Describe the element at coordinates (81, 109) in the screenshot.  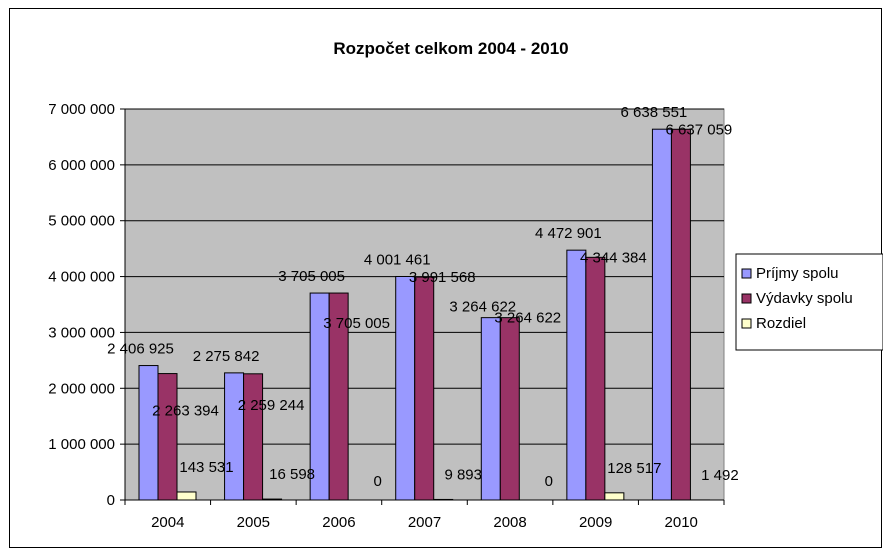
I see `y-tick-label: 7 000 000` at that location.